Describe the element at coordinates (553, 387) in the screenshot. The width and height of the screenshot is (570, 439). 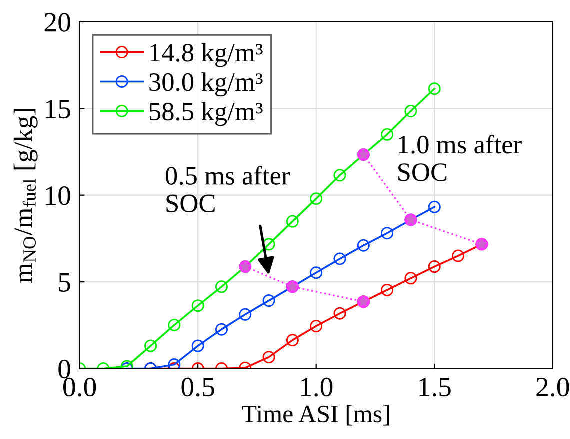
I see `x-tick-label: 2.0` at that location.